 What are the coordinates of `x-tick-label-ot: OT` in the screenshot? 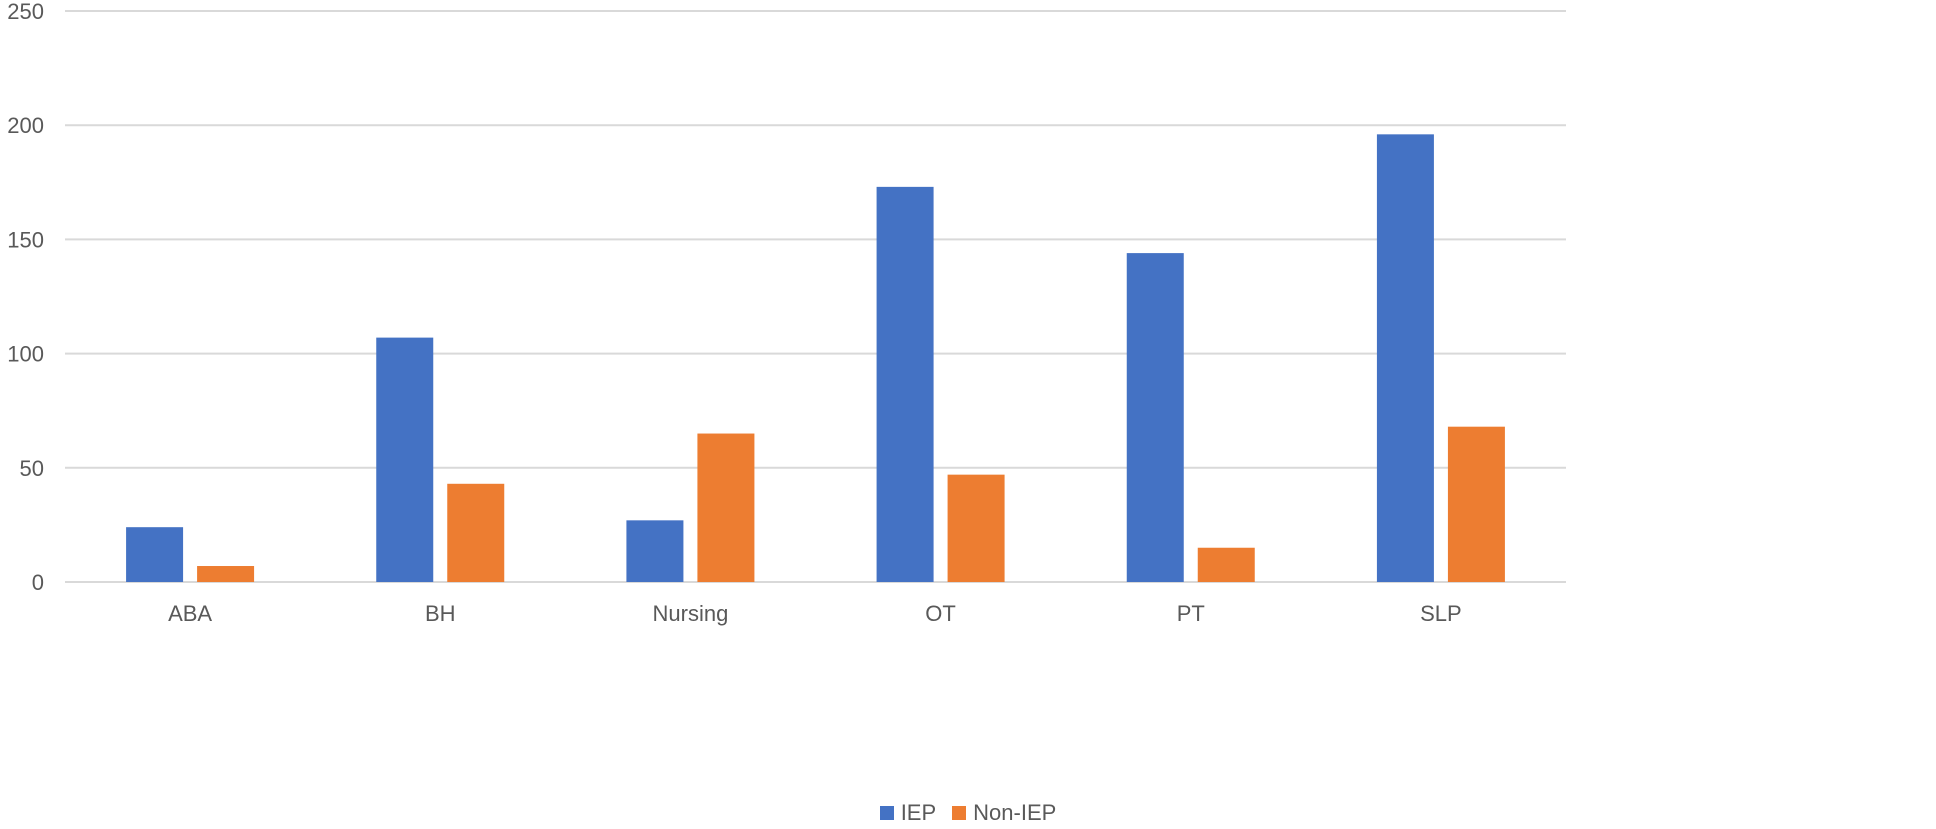 It's located at (940, 613).